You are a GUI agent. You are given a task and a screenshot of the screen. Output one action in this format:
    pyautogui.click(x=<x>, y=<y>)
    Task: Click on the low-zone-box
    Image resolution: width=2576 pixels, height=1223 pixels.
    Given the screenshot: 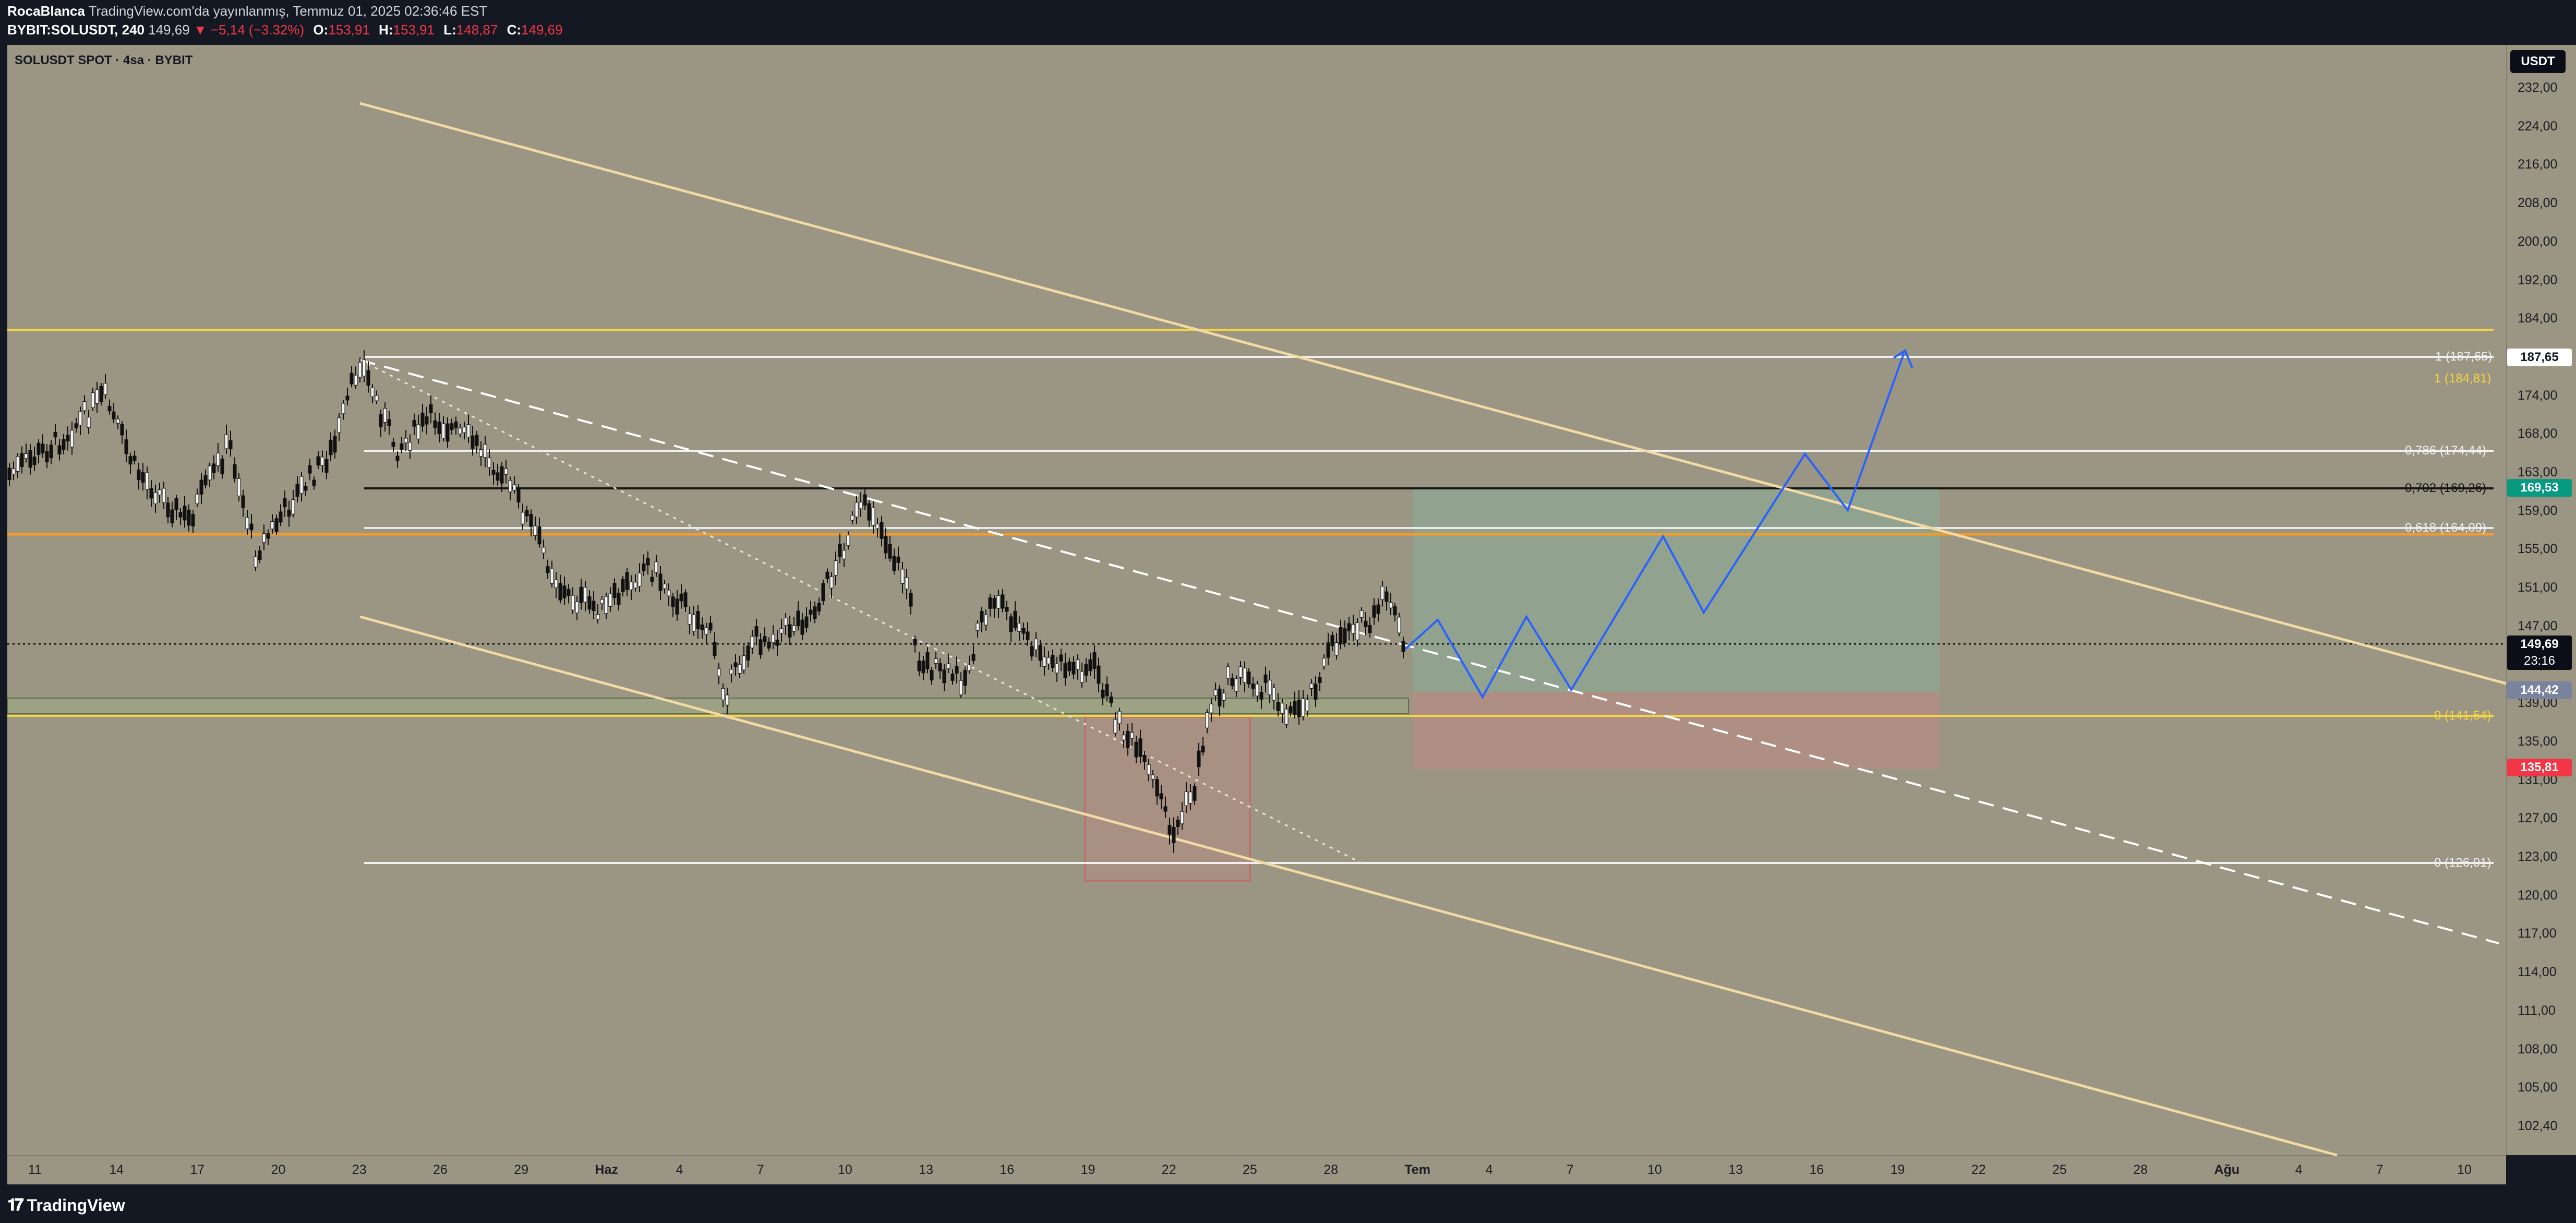 What is the action you would take?
    pyautogui.click(x=1167, y=799)
    